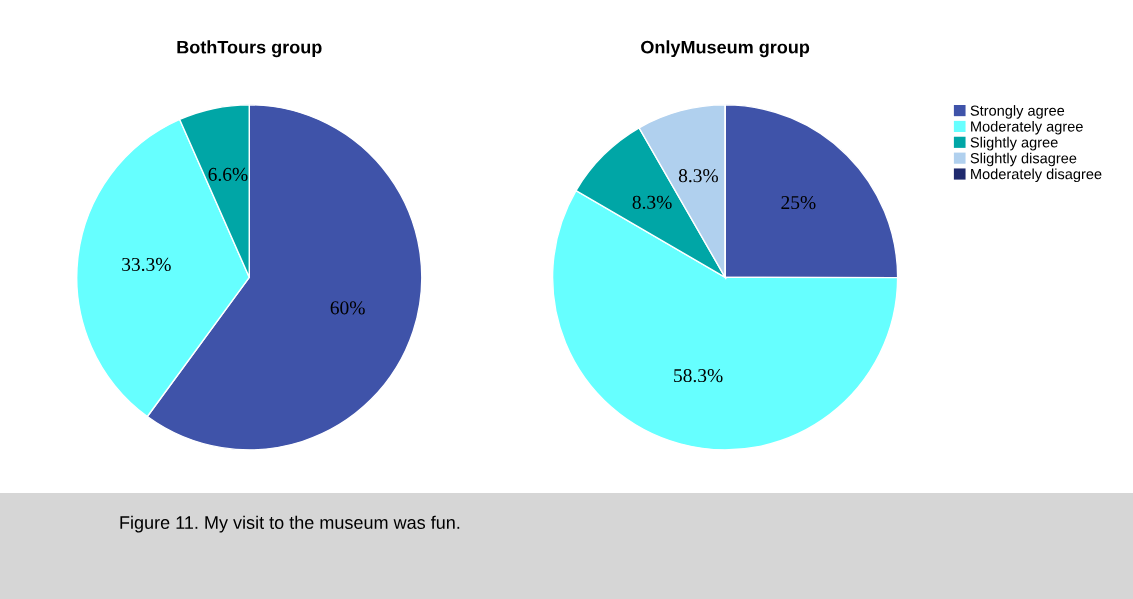  Describe the element at coordinates (725, 49) in the screenshot. I see `chart-title: OnlyMuseum group` at that location.